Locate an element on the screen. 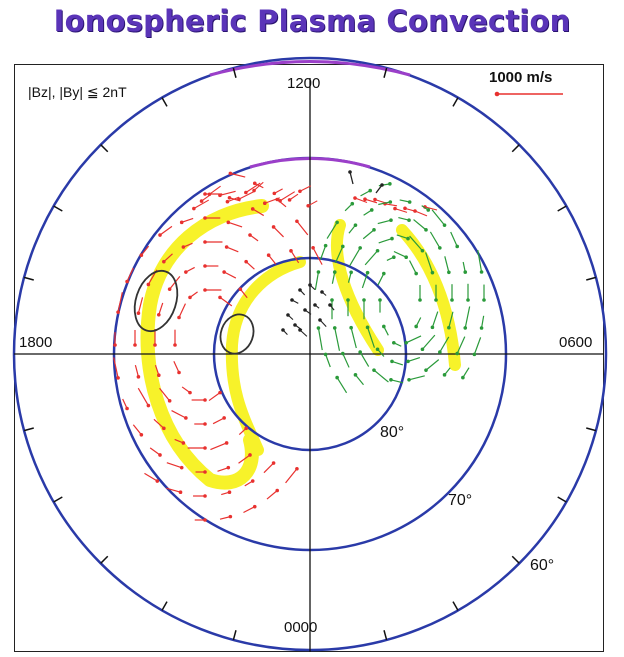 This screenshot has width=624, height=657. latitude-label-70: 70° is located at coordinates (460, 500).